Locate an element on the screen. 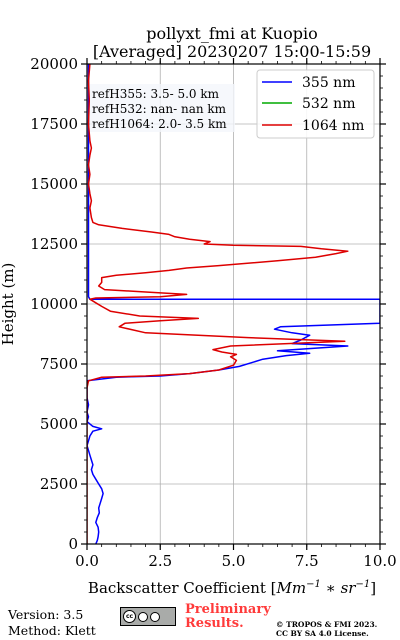 The width and height of the screenshot is (400, 640). ref-note-532: refH532: nan- nan km is located at coordinates (159, 109).